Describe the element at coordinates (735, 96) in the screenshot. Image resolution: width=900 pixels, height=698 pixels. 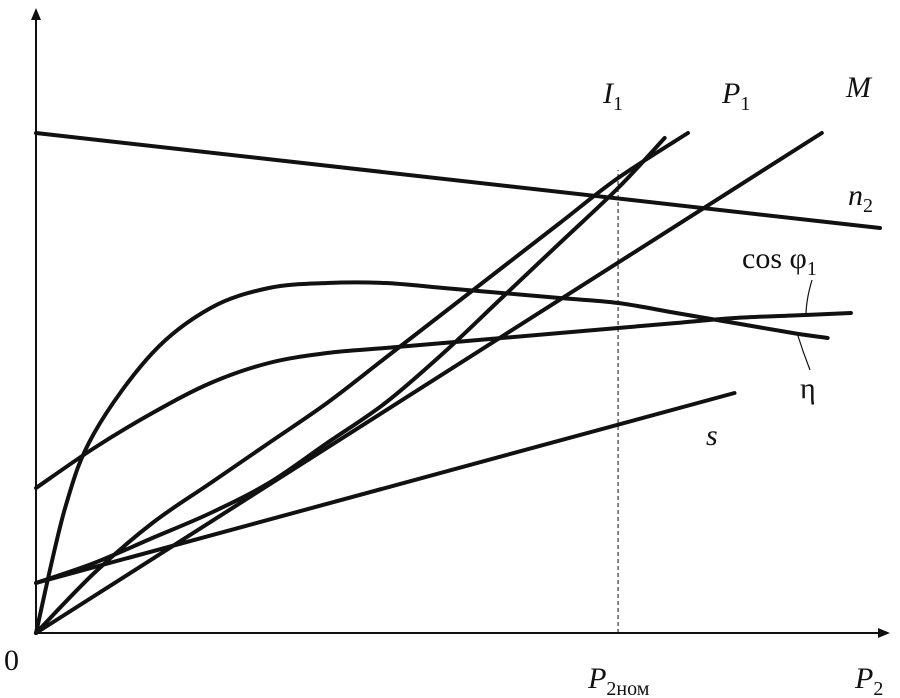
I see `label-p1: P1` at that location.